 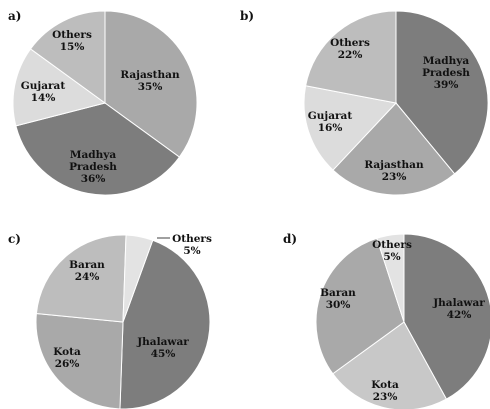 I want to click on panel-label: a), so click(x=14, y=16).